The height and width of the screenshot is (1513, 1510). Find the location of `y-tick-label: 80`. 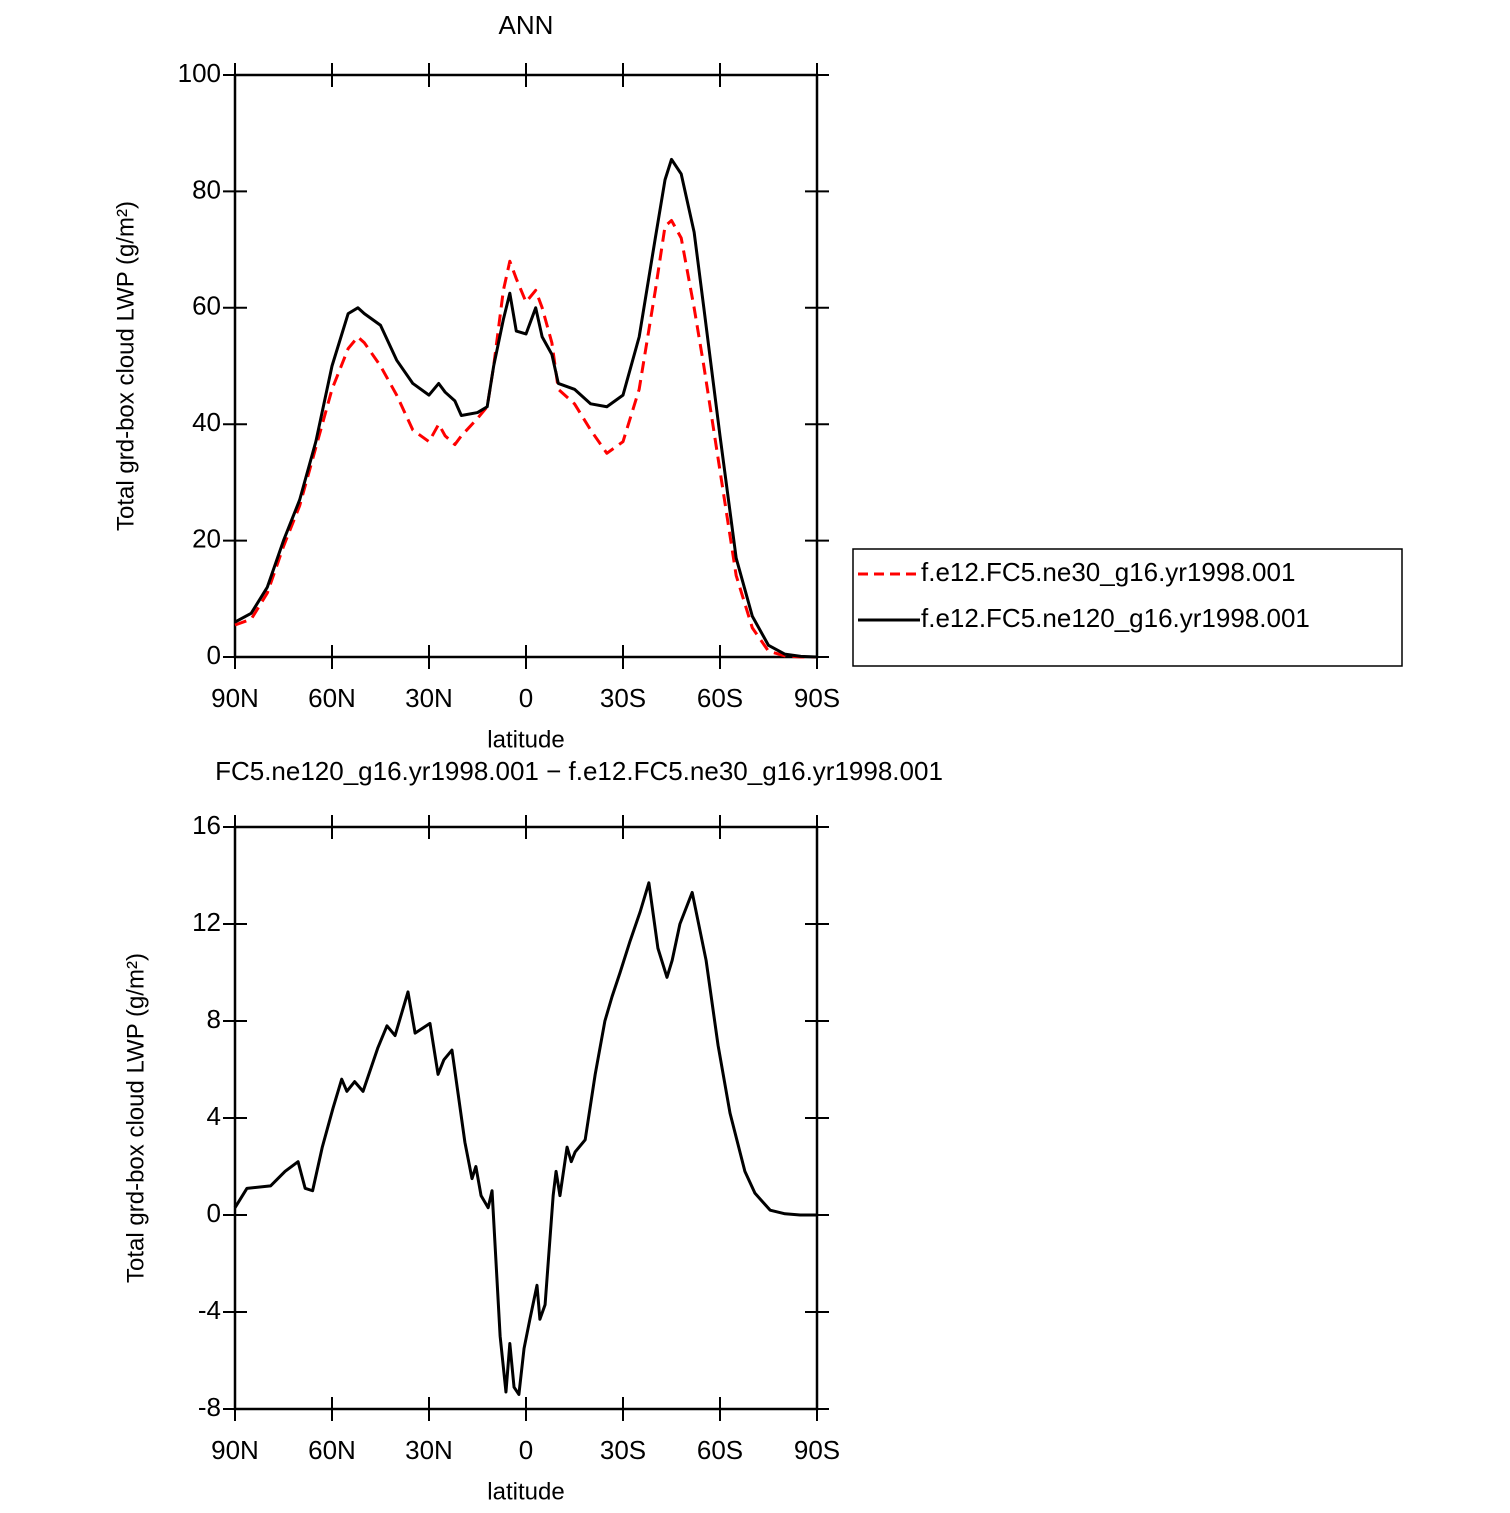

y-tick-label: 80 is located at coordinates (206, 189).